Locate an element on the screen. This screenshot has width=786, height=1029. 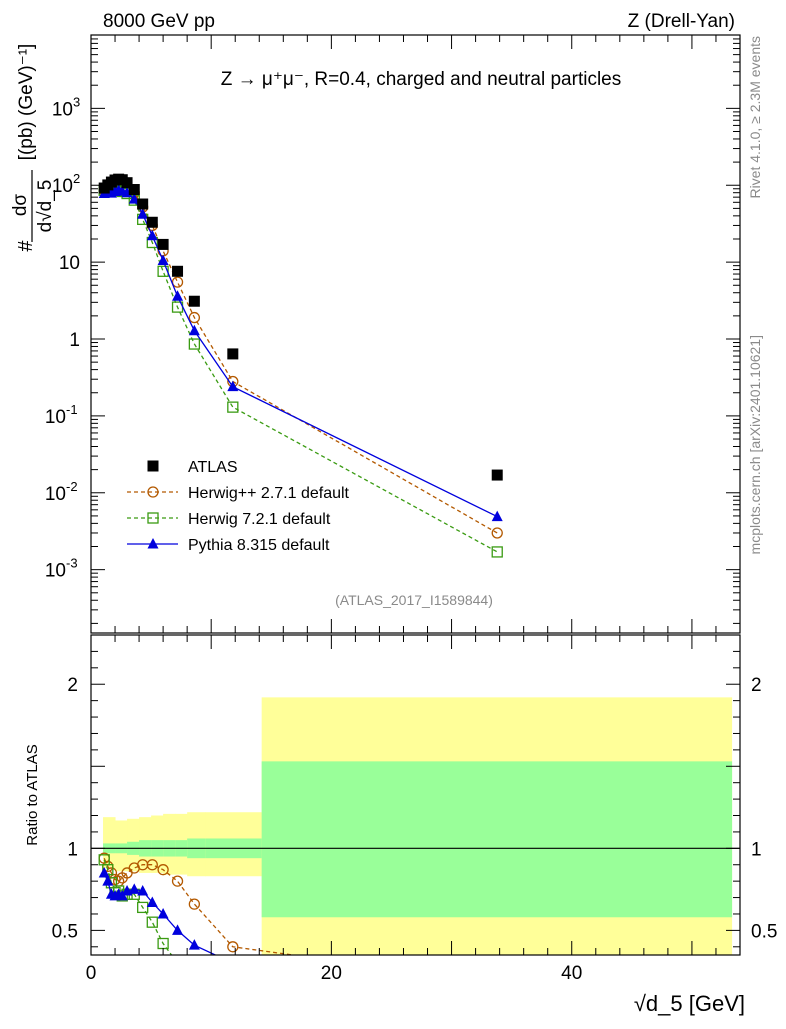
legend-label: Pythia 8.315 default is located at coordinates (259, 545).